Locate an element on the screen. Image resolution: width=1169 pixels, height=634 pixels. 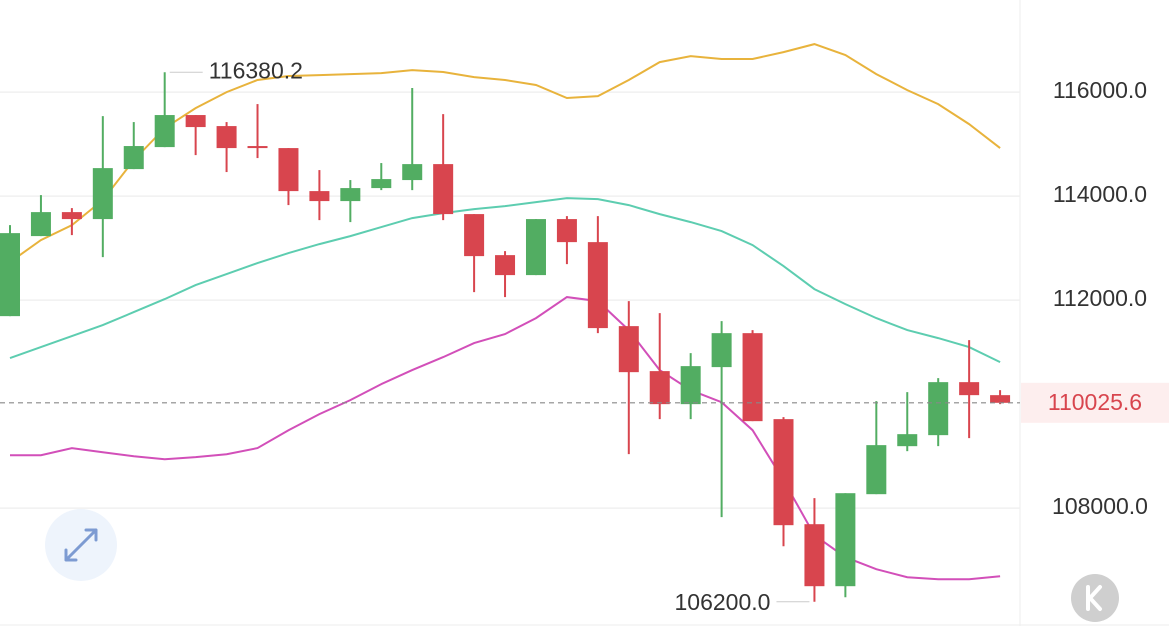
last-price-label: 110025.6 is located at coordinates (1095, 402).